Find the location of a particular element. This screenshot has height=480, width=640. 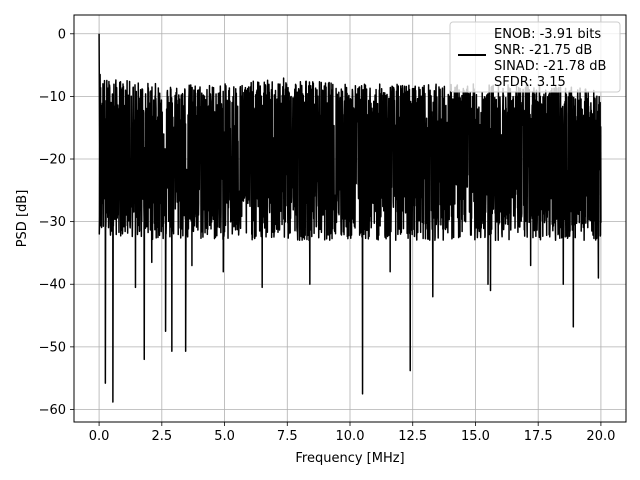

legend-box is located at coordinates (535, 57).